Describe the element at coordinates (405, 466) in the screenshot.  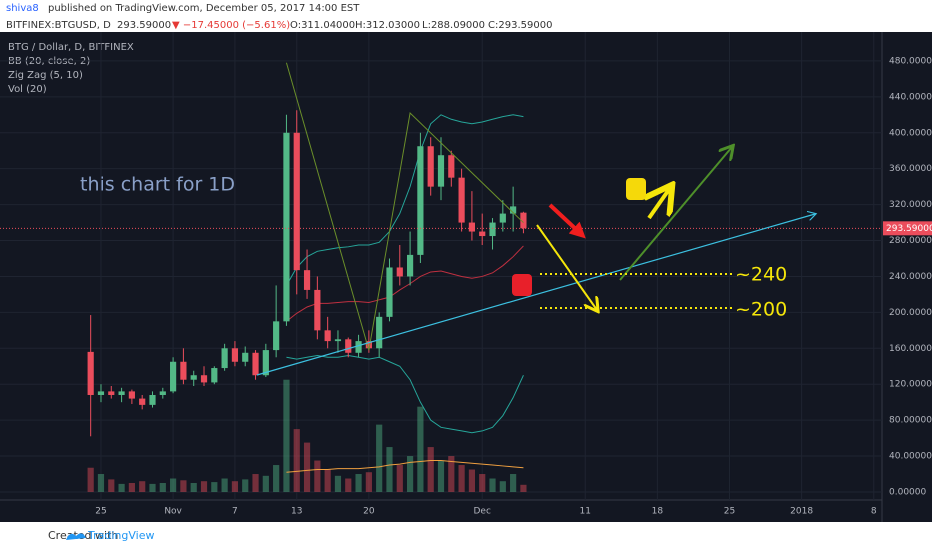
I see `volume-ma` at that location.